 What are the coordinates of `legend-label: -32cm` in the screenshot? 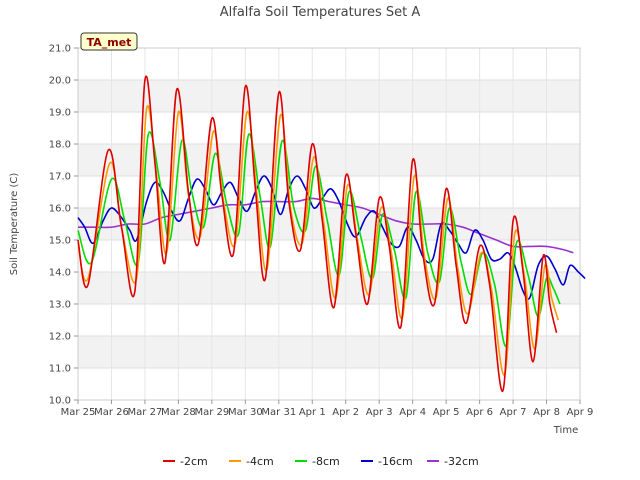 It's located at (461, 461).